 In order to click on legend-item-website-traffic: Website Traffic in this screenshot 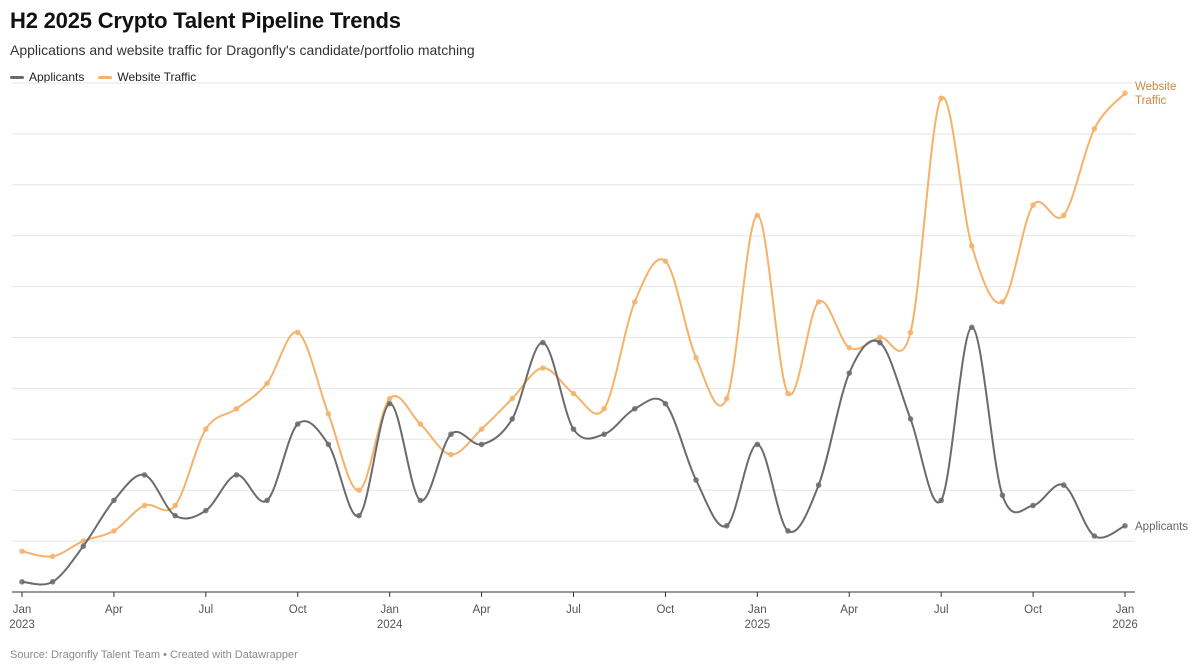, I will do `click(147, 77)`.